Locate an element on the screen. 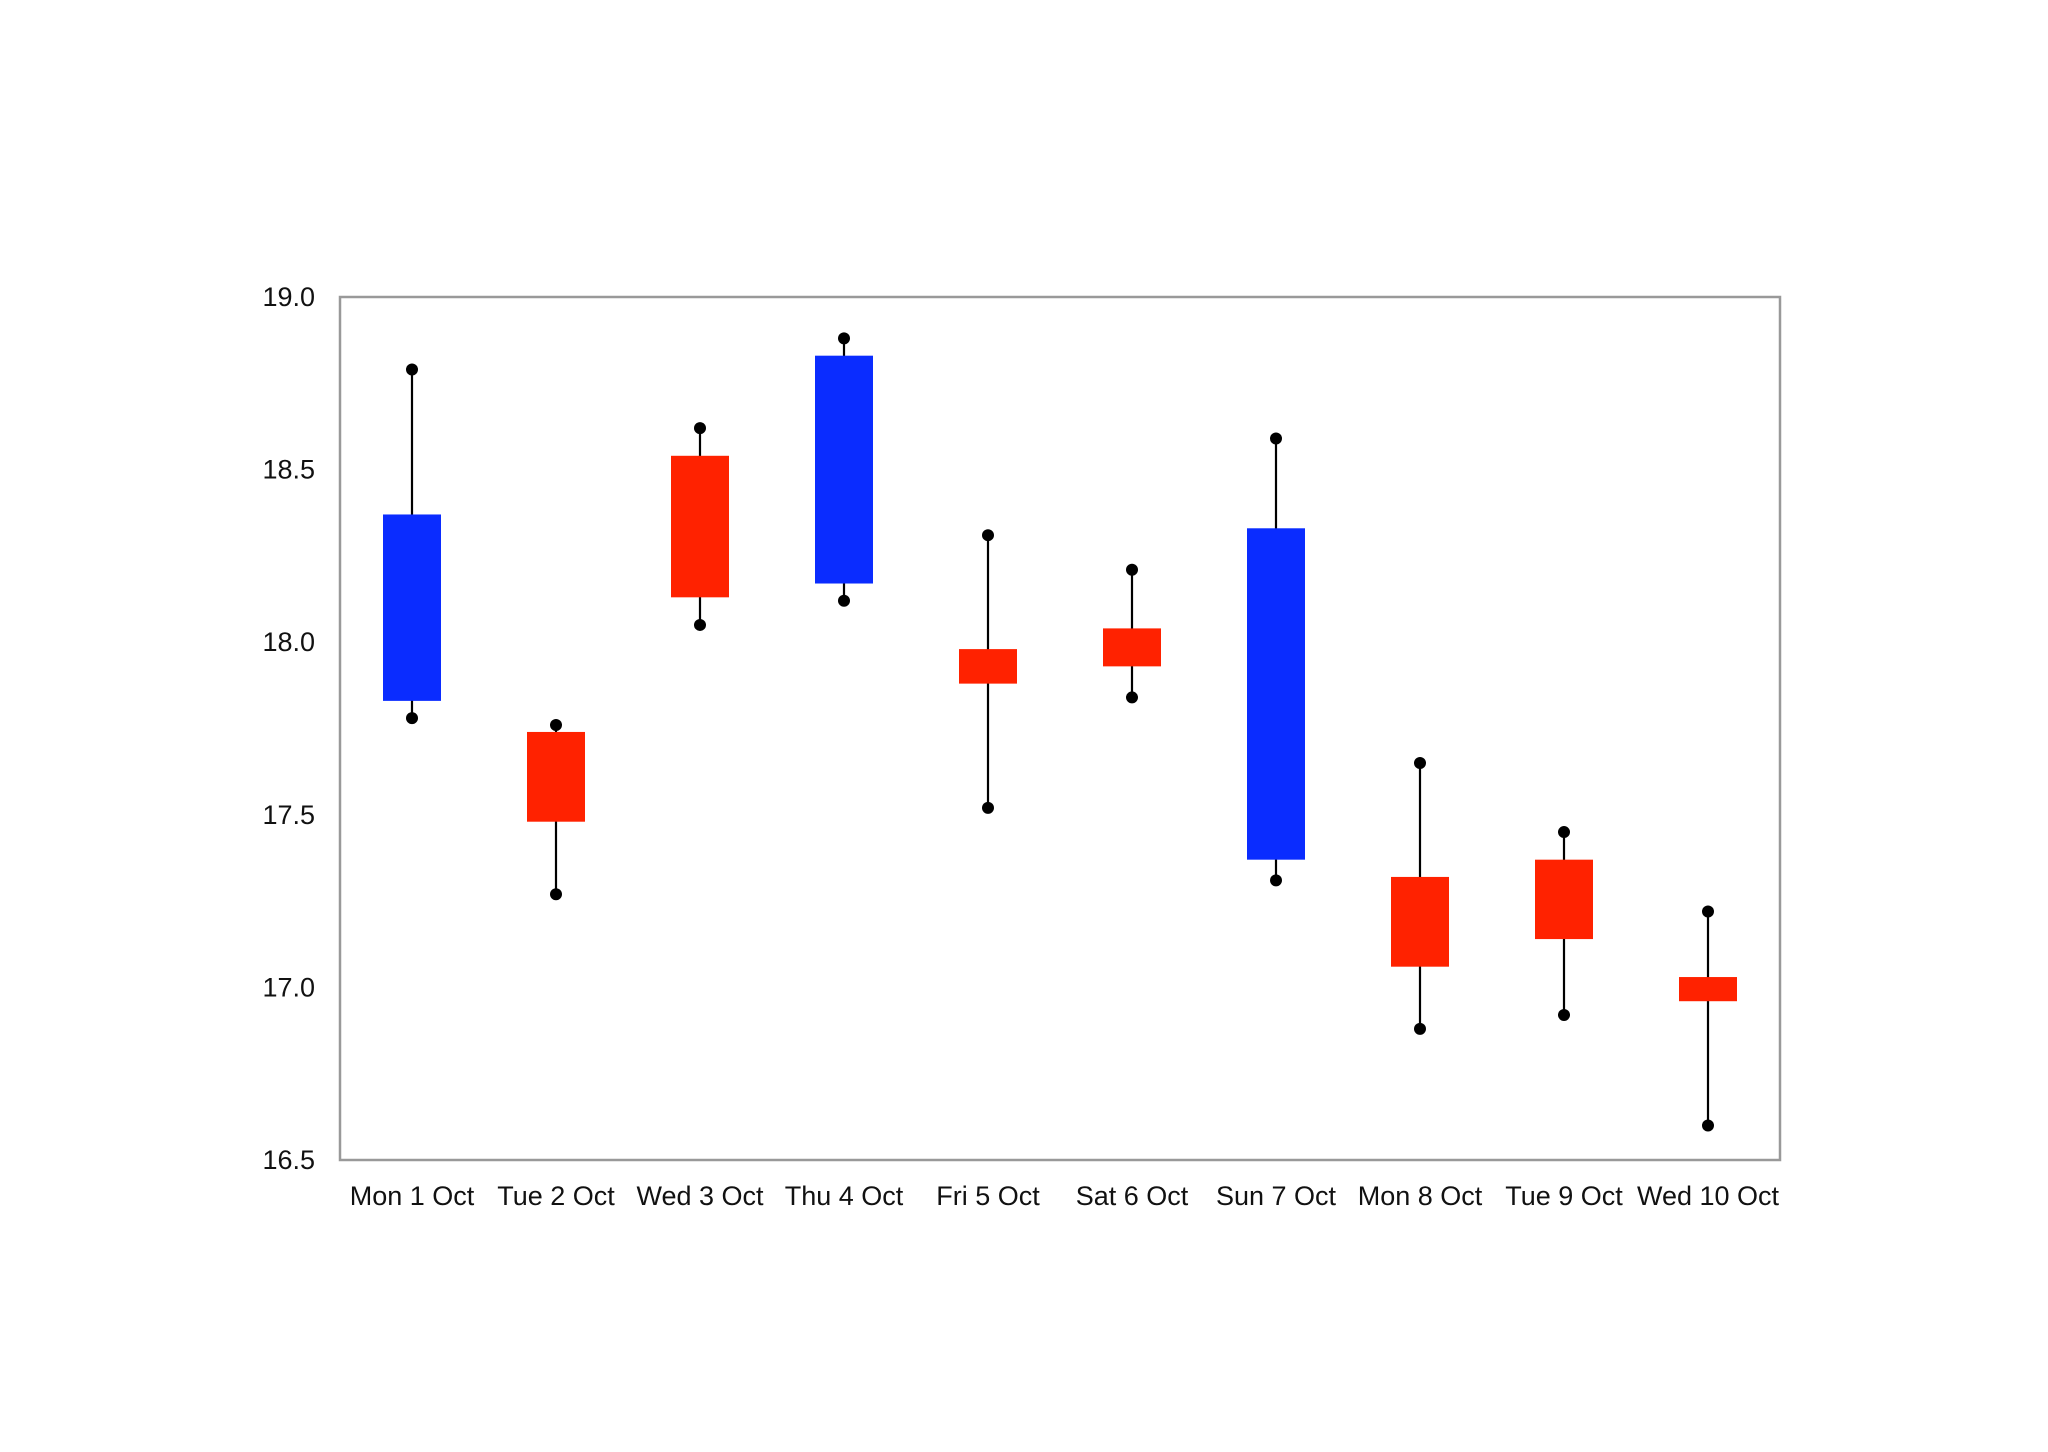 This screenshot has height=1452, width=2048. x-tick-label: Sun 7 Oct is located at coordinates (1276, 1196).